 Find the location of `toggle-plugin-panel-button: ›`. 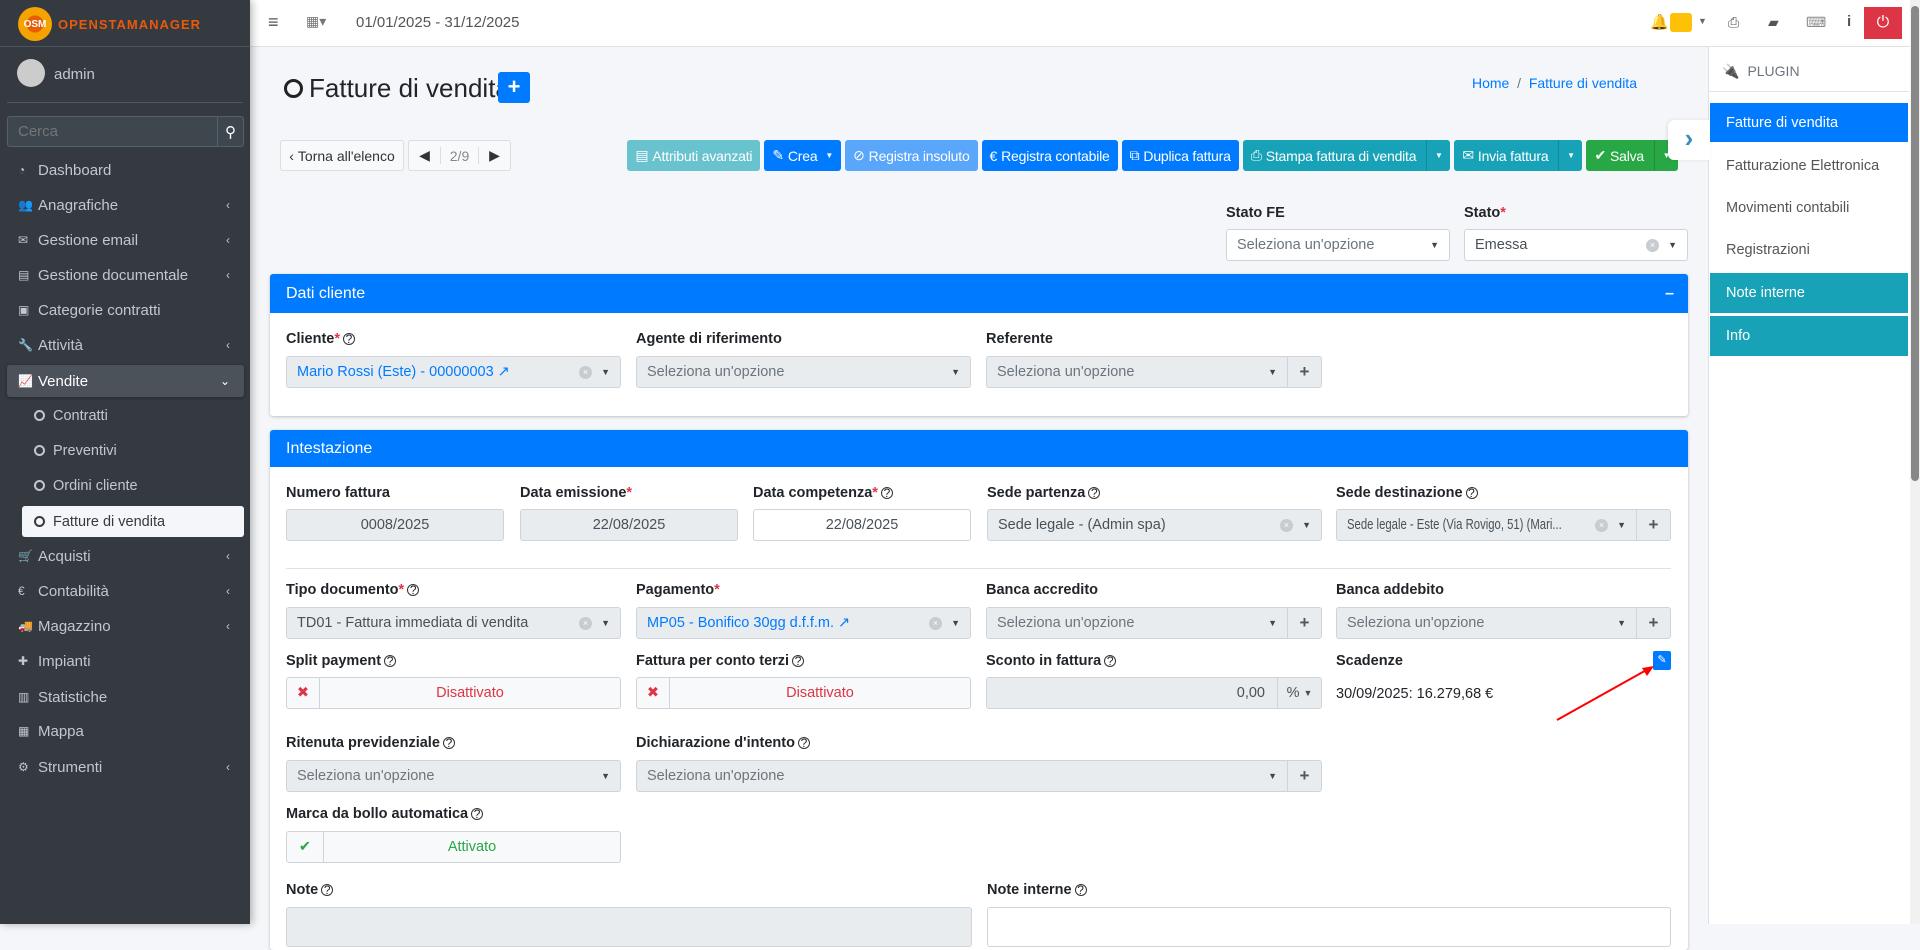

toggle-plugin-panel-button: › is located at coordinates (1689, 140).